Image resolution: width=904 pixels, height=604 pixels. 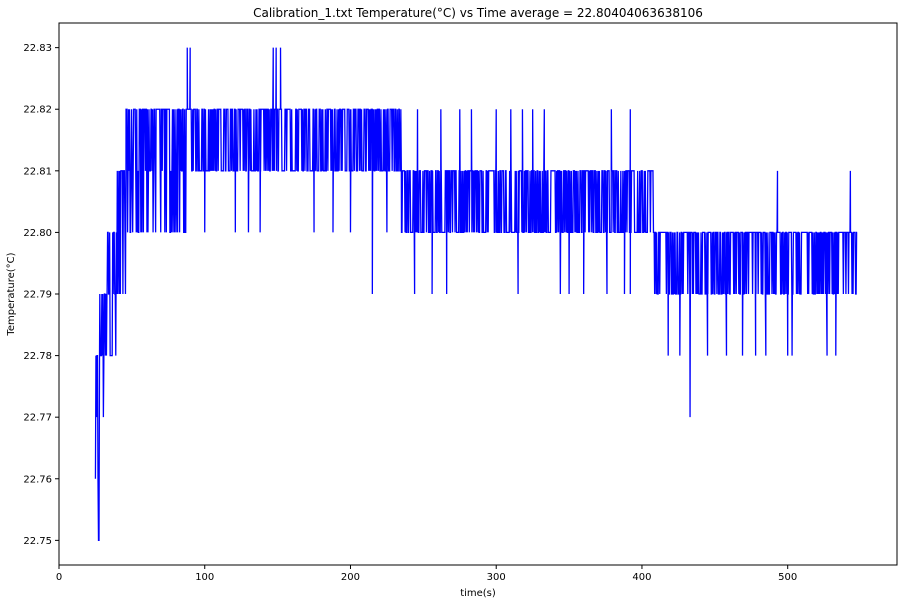 I want to click on x-tick-label: 300, so click(x=496, y=577).